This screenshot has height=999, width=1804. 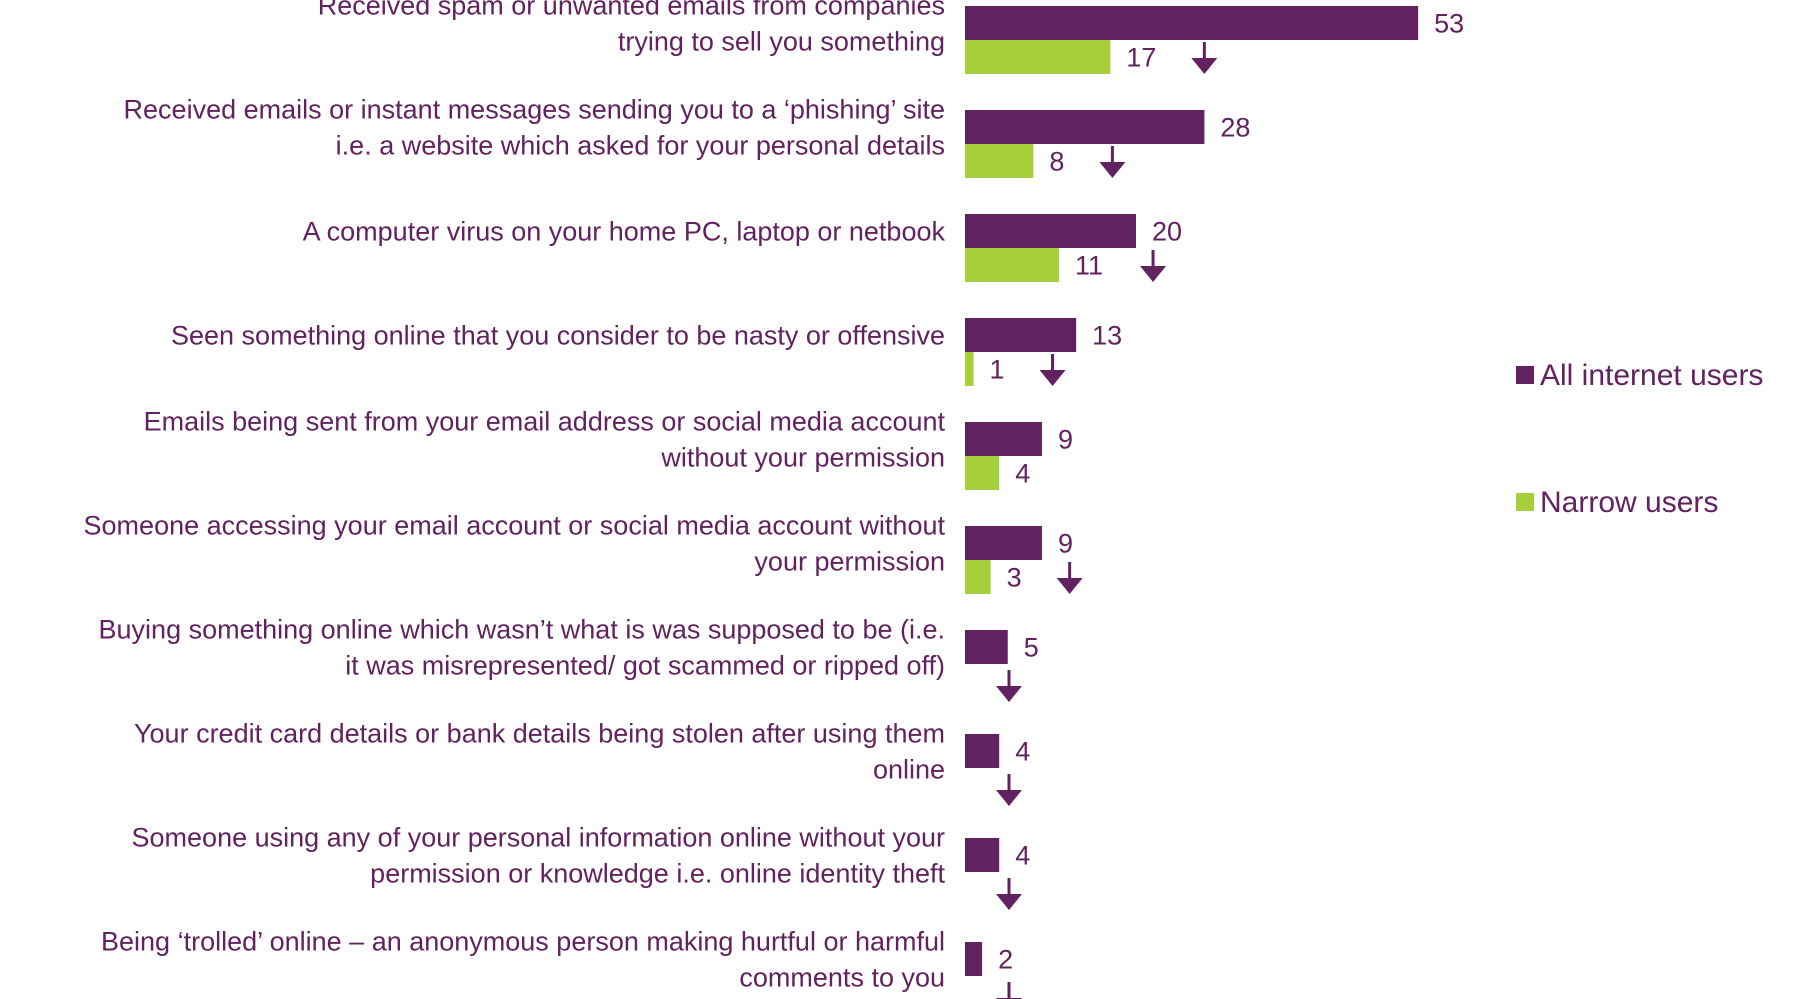 What do you see at coordinates (1089, 266) in the screenshot?
I see `value-label: 11` at bounding box center [1089, 266].